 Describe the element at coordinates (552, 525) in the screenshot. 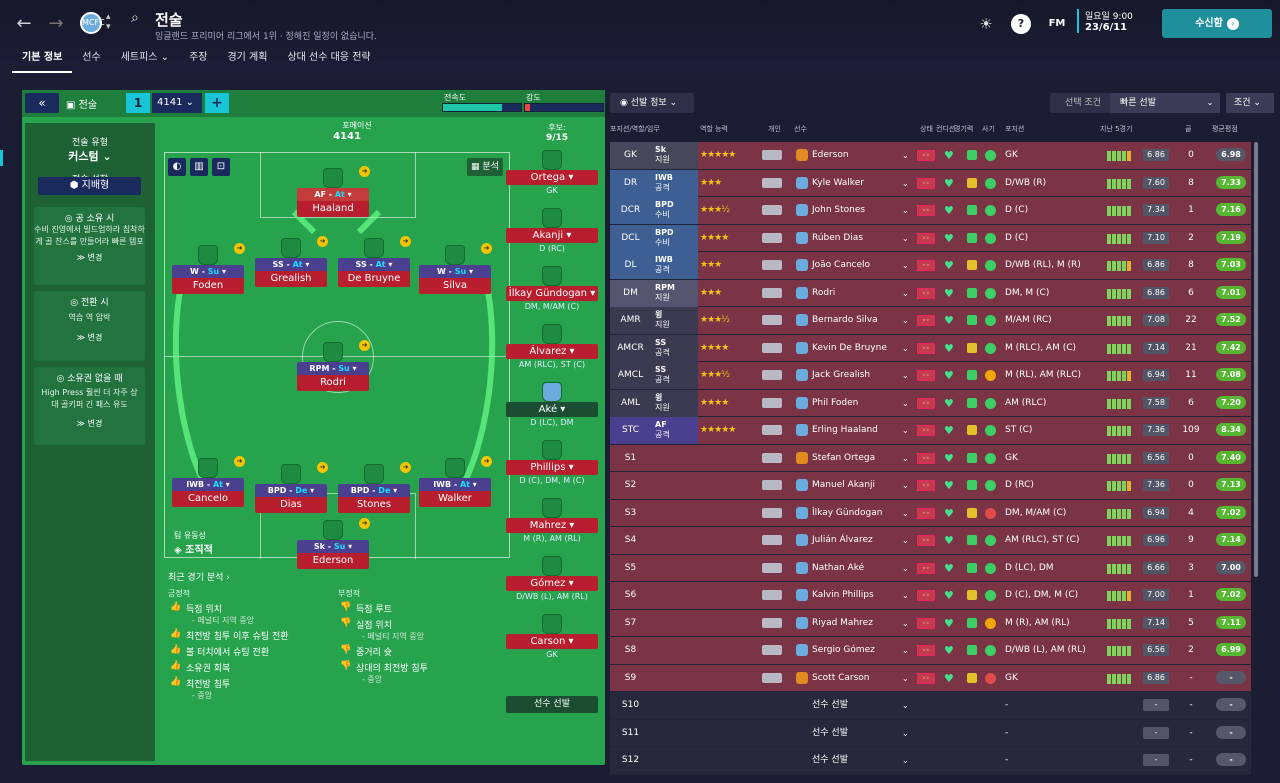

I see `sub-name: Mahrez ▾` at that location.